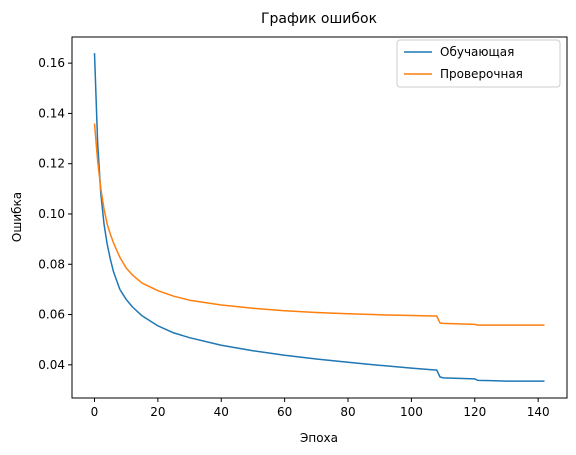 This screenshot has width=576, height=455. I want to click on x-tick-label: 20, so click(157, 412).